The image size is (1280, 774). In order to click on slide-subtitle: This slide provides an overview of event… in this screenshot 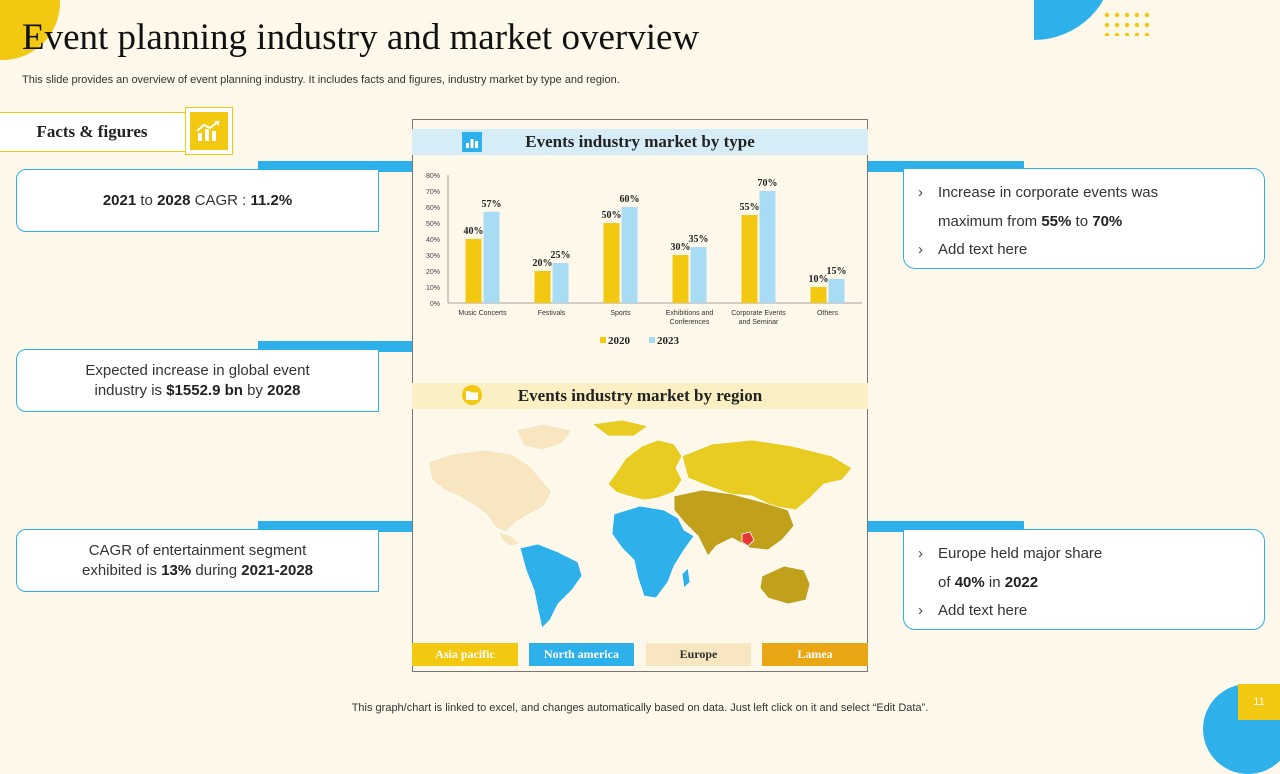, I will do `click(321, 80)`.